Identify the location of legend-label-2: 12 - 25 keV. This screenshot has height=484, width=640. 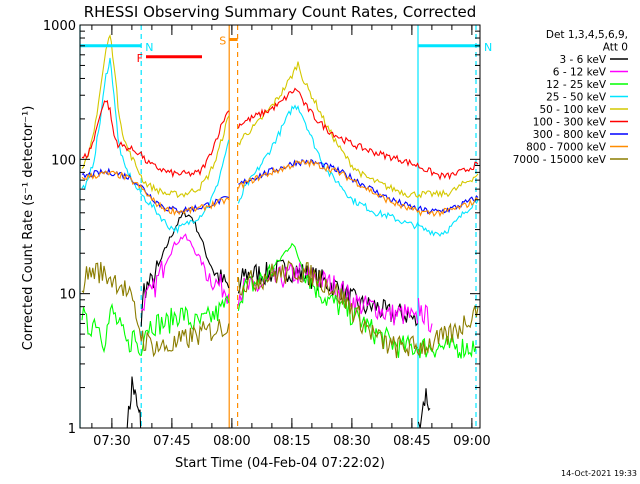
(576, 85).